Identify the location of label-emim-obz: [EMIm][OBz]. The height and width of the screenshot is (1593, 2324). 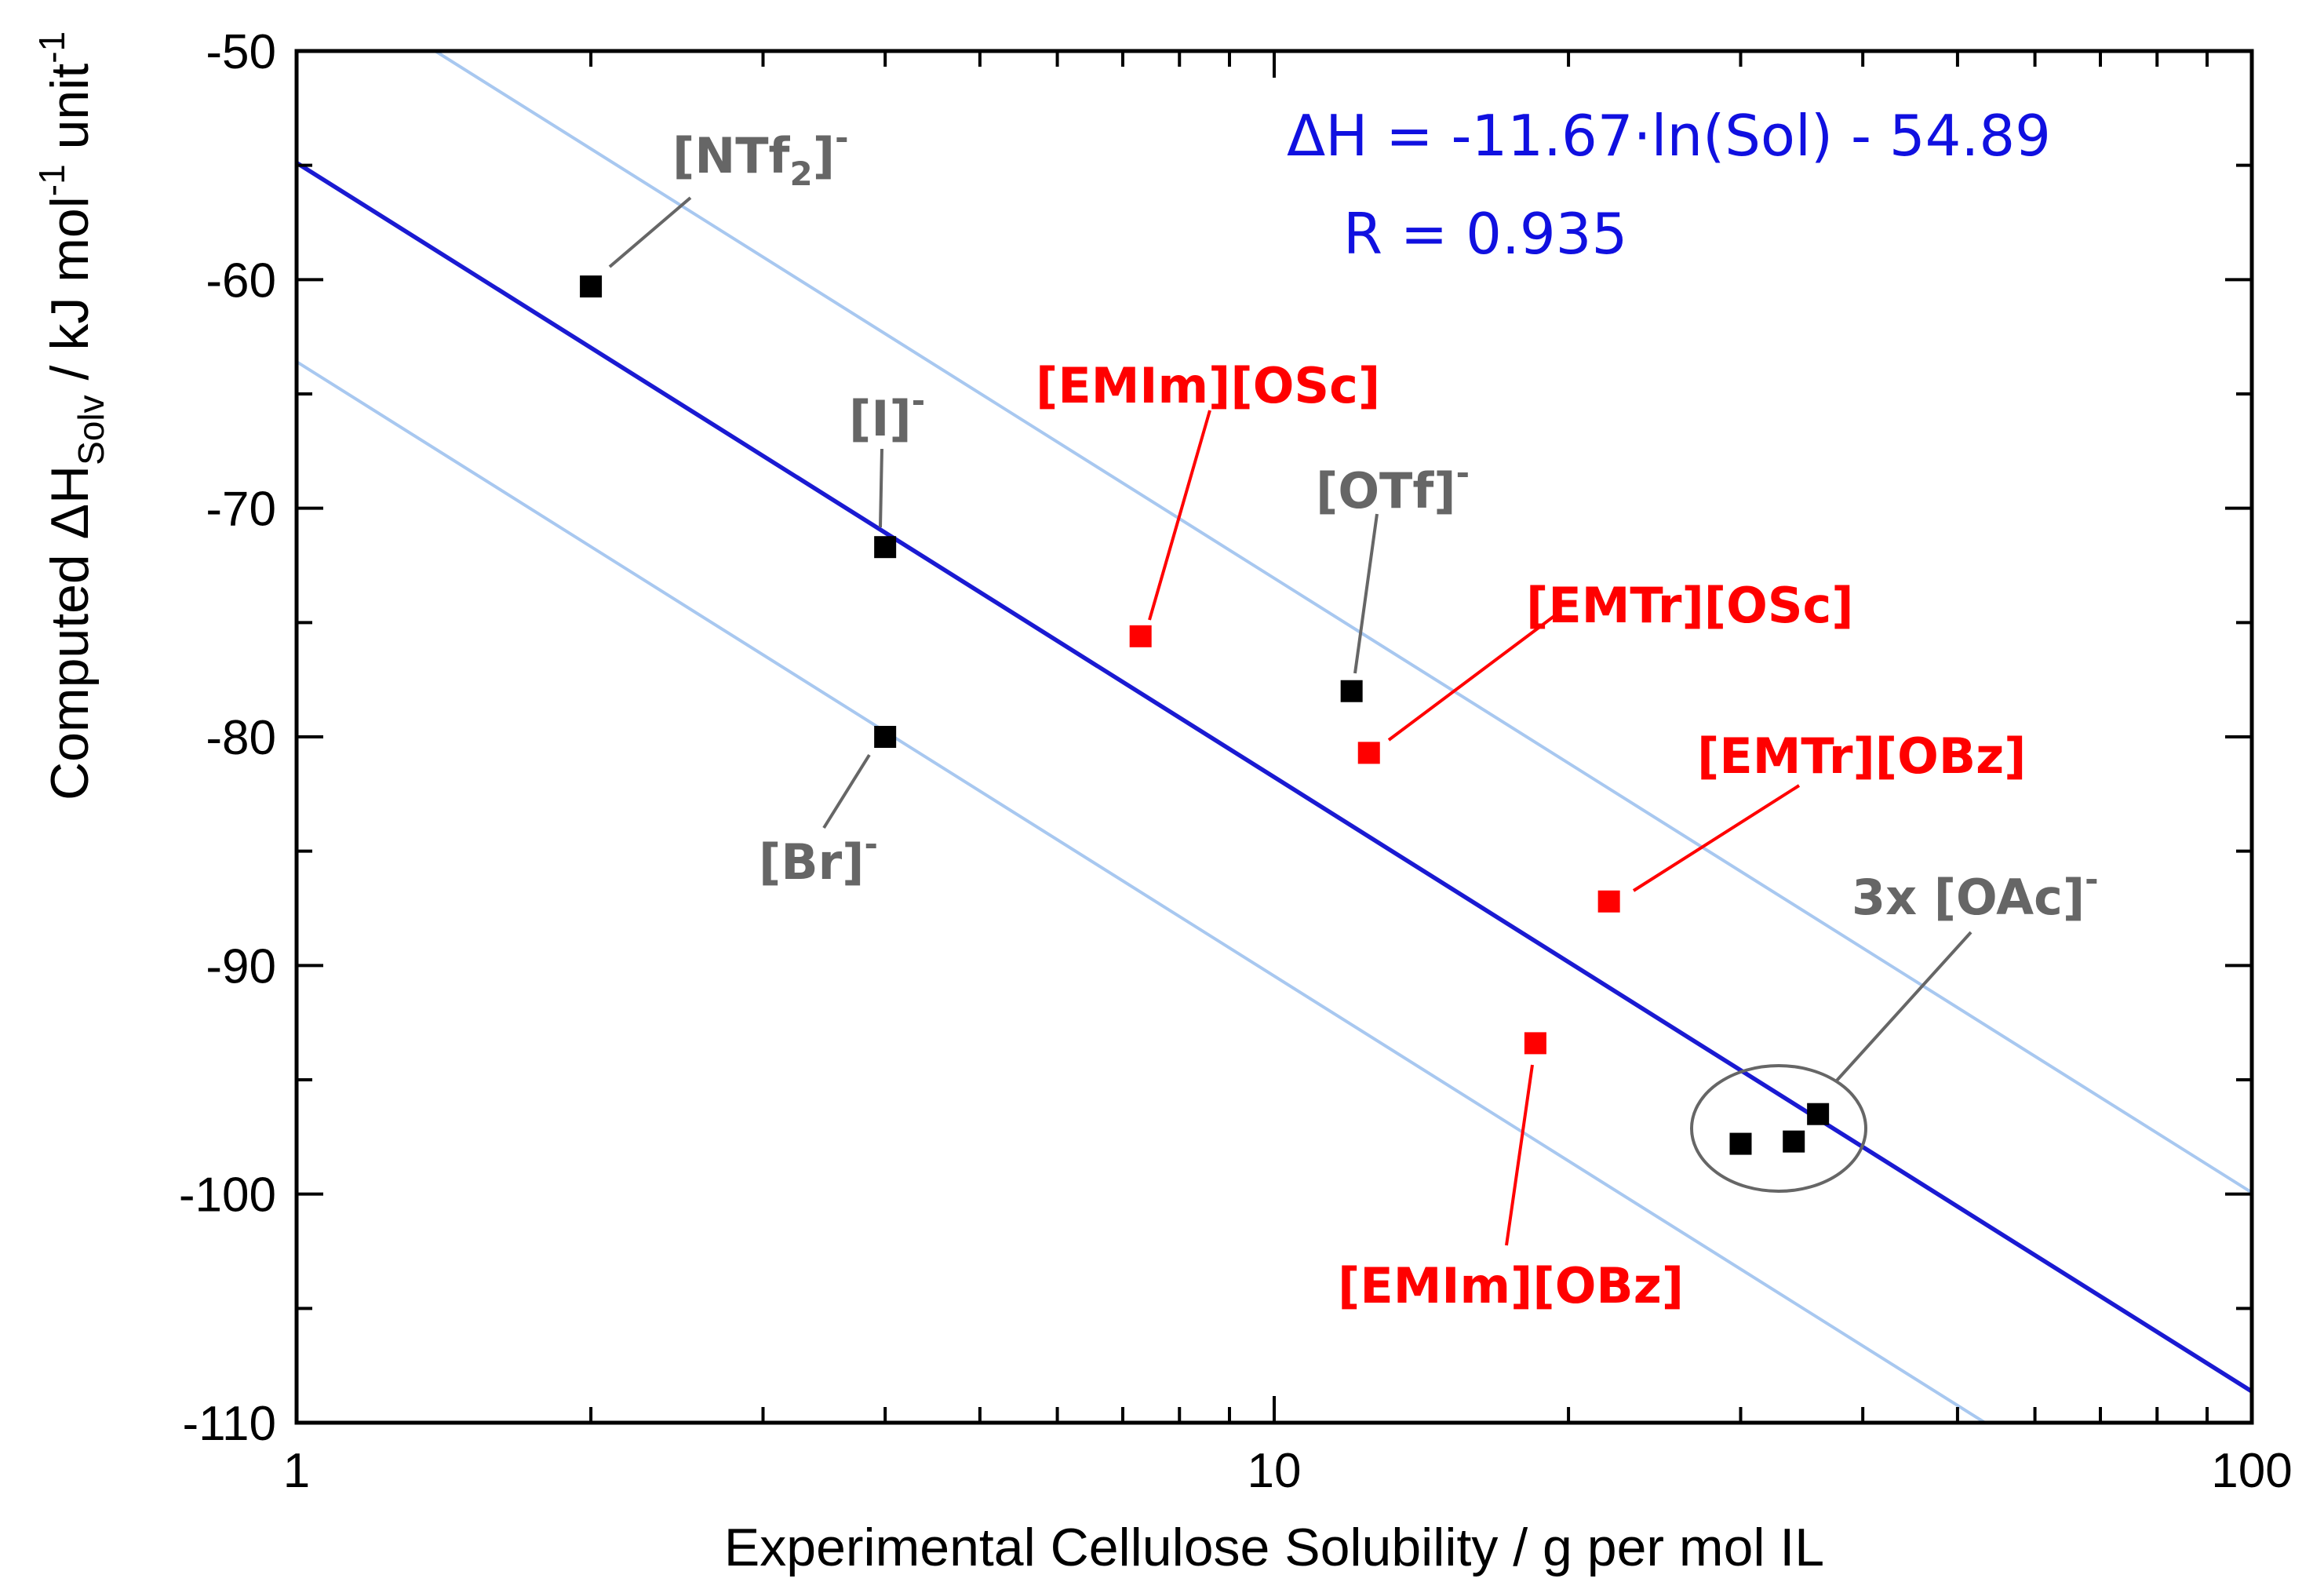
(1511, 1285).